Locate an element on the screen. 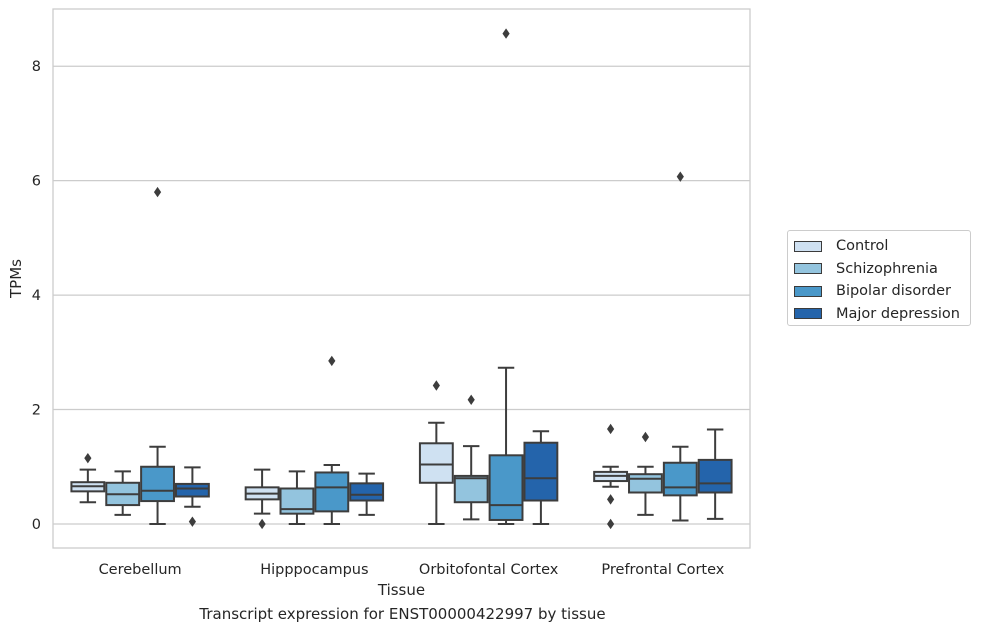  y-tick-label: 4 is located at coordinates (36, 296).